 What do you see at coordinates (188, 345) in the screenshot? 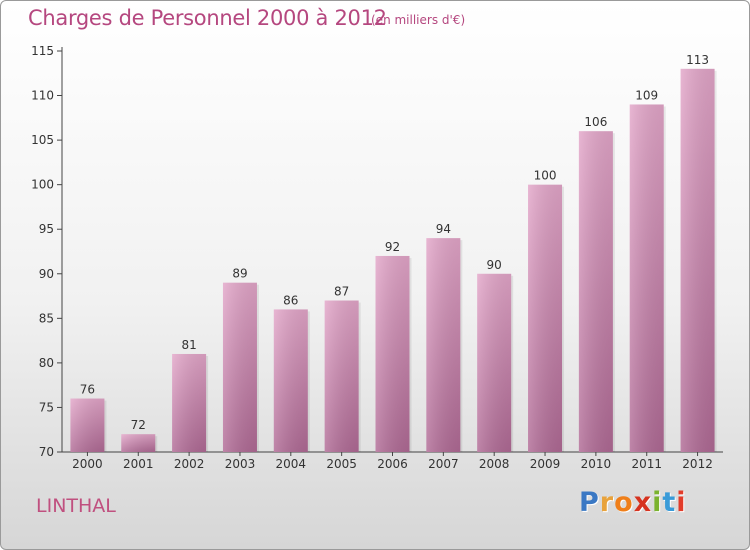
I see `bar-value-label: 81` at bounding box center [188, 345].